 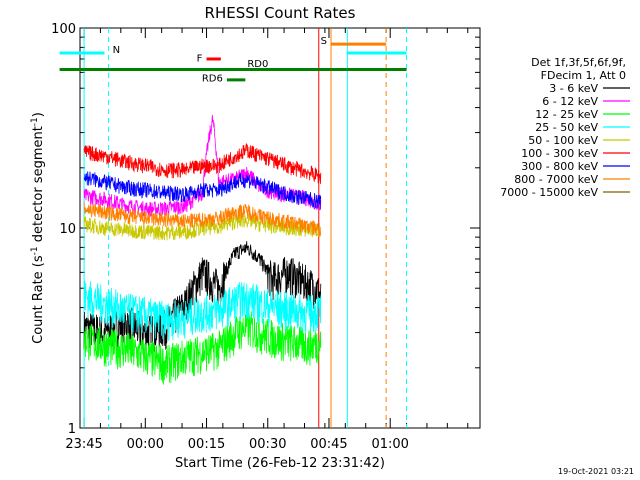 What do you see at coordinates (145, 444) in the screenshot?
I see `x-tick-label: 00:00` at bounding box center [145, 444].